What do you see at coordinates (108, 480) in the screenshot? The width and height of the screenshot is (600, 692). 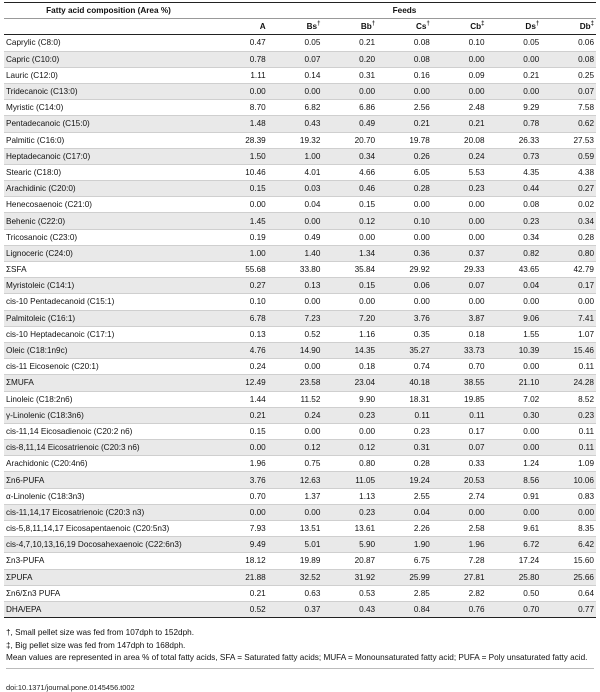 I see `row-label: Σn6-PUFA` at bounding box center [108, 480].